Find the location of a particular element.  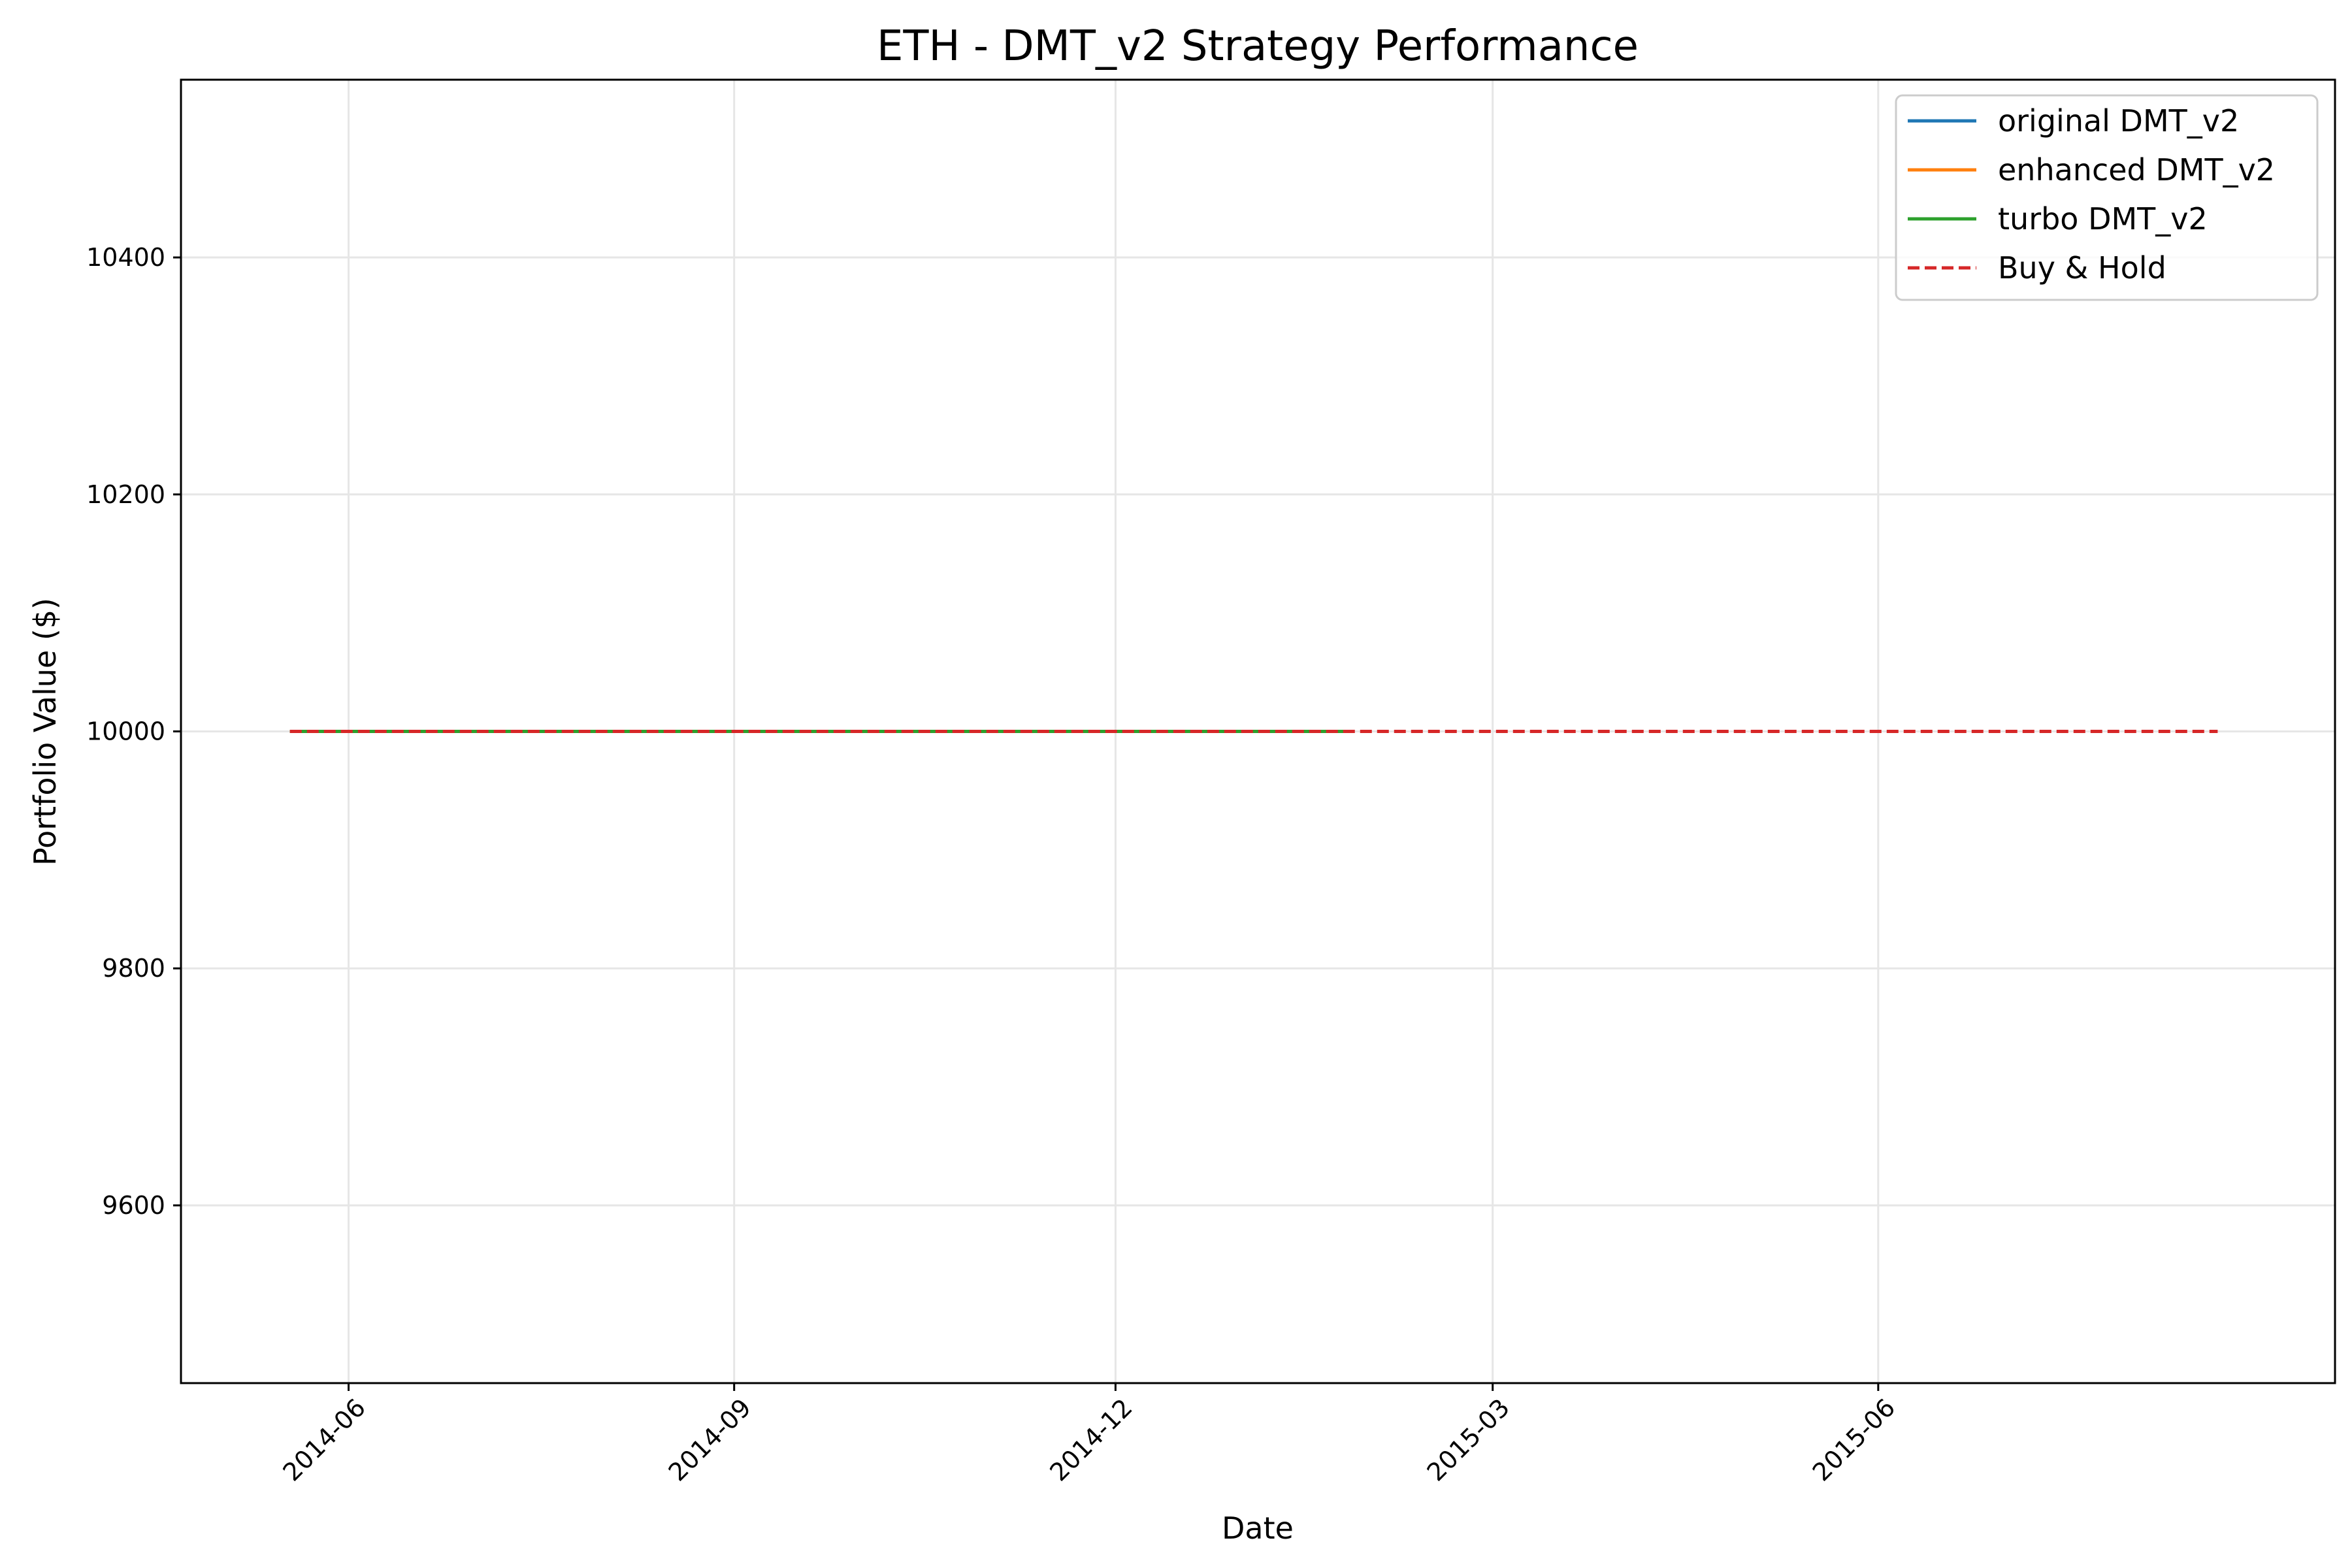

y-tick-label: 10000 is located at coordinates (125, 731).